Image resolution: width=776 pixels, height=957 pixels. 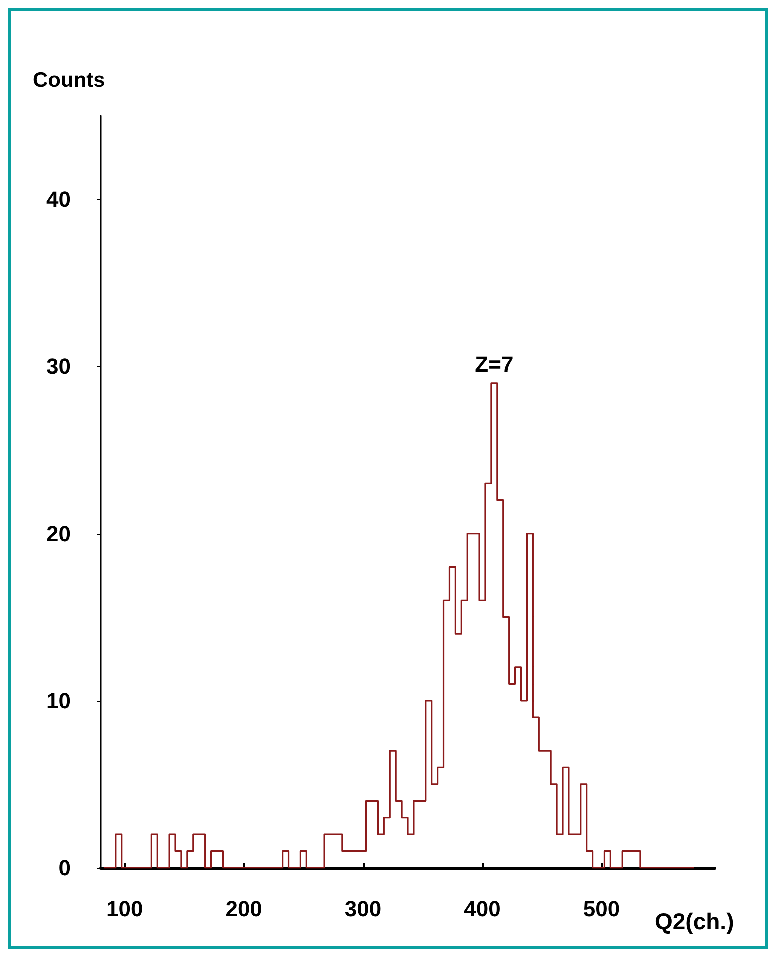 I want to click on x-tick-label: 300, so click(x=363, y=909).